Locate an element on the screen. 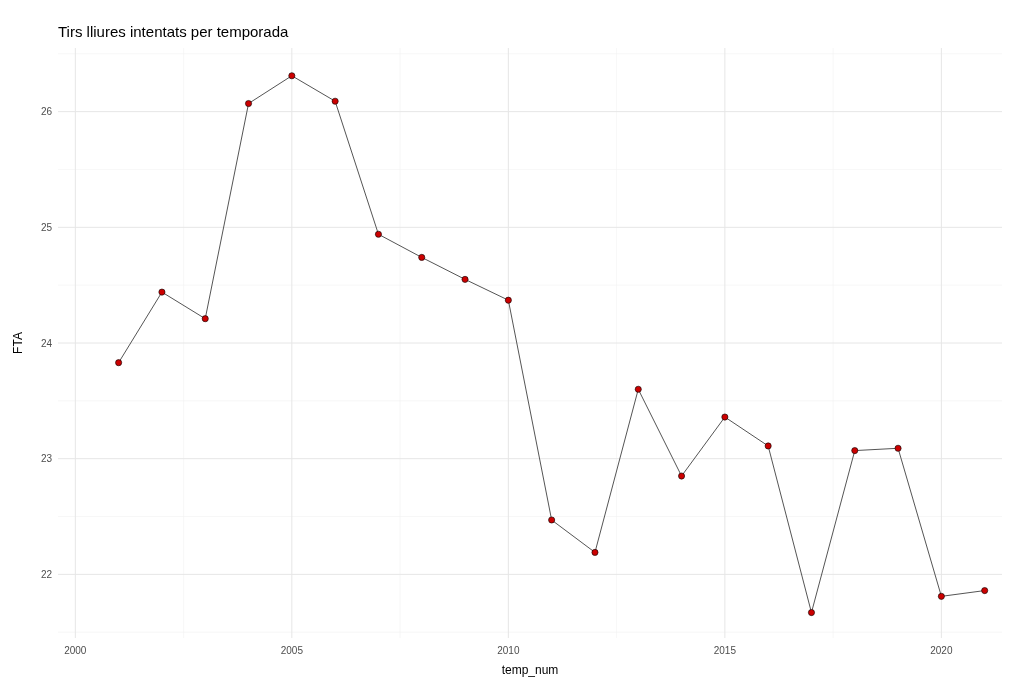 This screenshot has width=1012, height=682. y-tick-label: 23 is located at coordinates (46, 459).